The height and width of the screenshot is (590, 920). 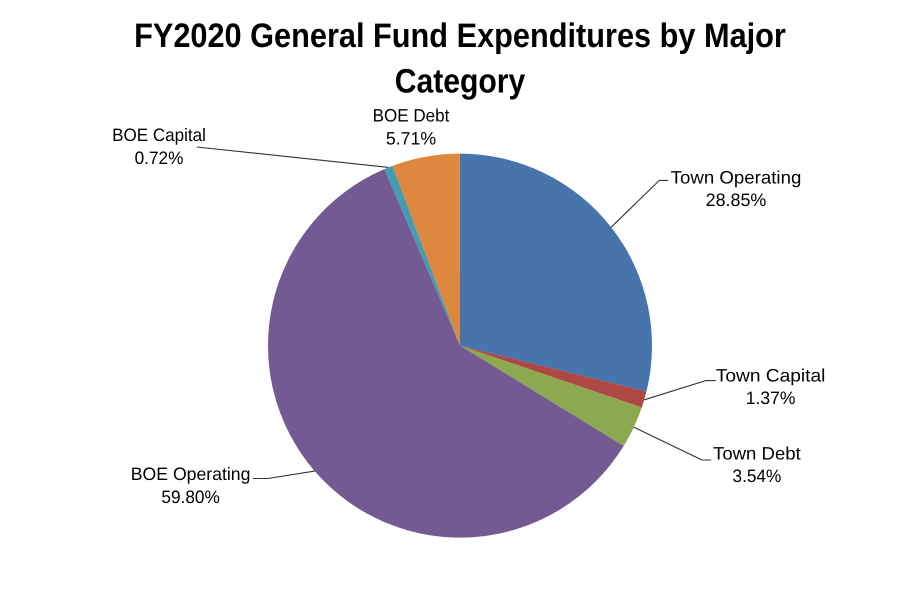 What do you see at coordinates (736, 200) in the screenshot?
I see `svg-text: 28.85%` at bounding box center [736, 200].